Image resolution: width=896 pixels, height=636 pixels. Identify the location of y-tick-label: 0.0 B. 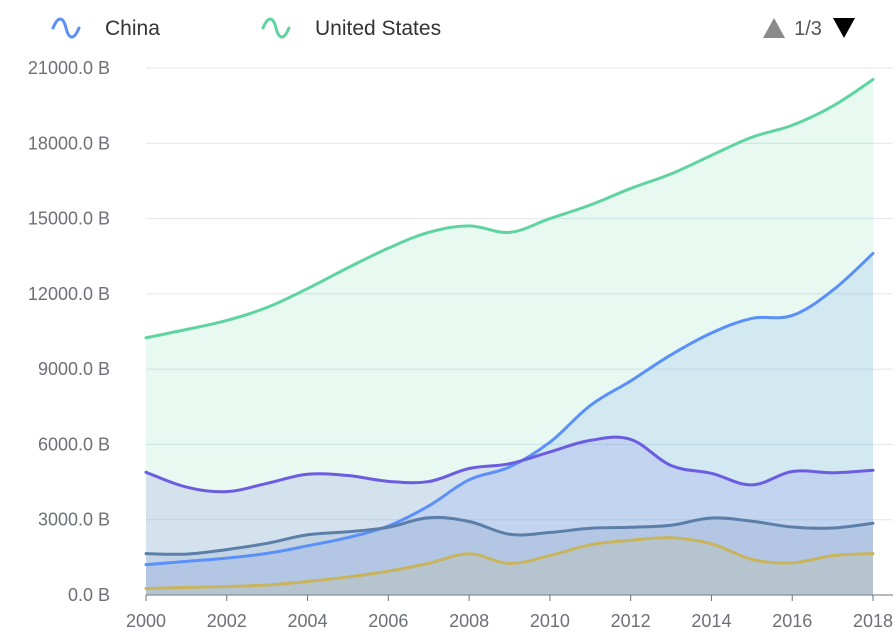
(89, 595).